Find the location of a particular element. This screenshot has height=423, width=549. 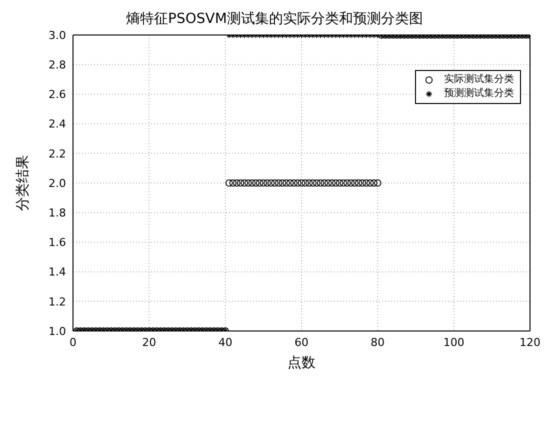

x-tick-label: 0 is located at coordinates (73, 342).